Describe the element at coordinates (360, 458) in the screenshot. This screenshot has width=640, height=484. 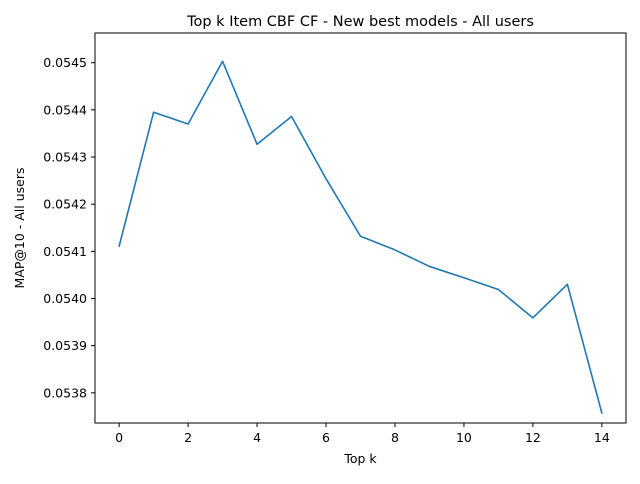
I see `x-axis-label: Top k` at that location.